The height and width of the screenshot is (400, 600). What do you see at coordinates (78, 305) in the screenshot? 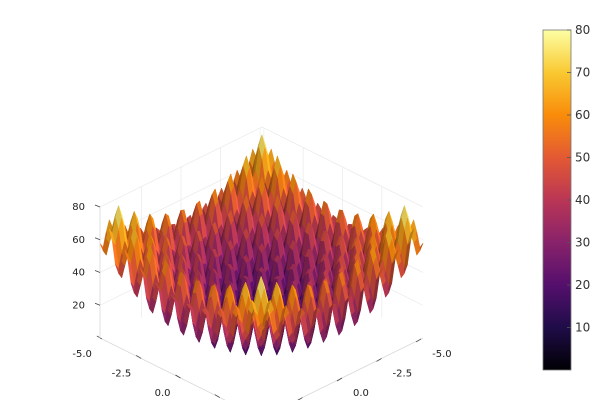
I see `z-tick-label: 20` at bounding box center [78, 305].